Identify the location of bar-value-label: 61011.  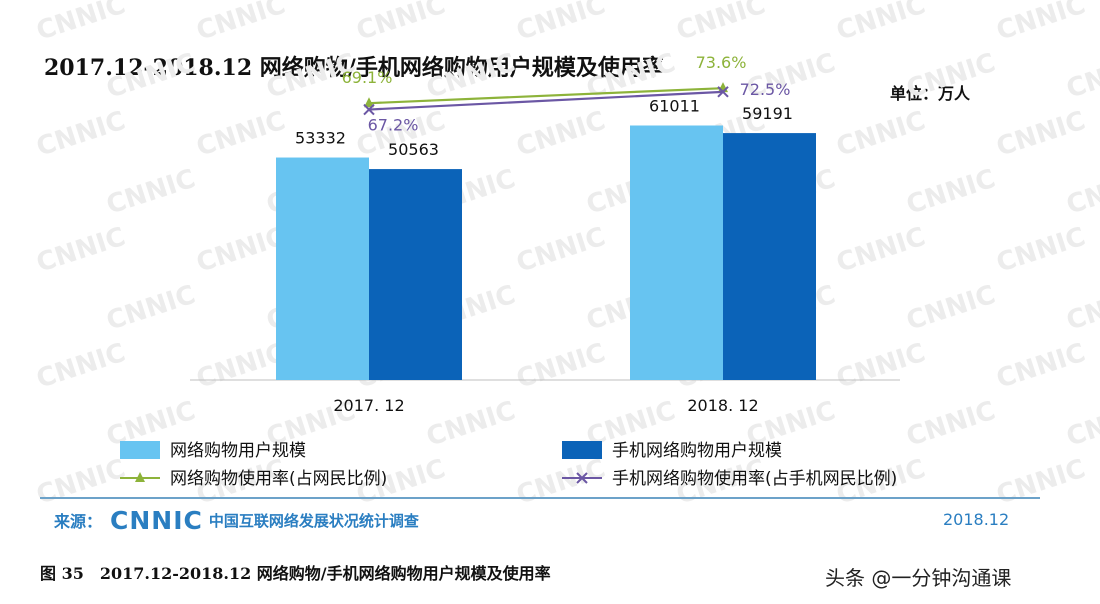
(674, 105).